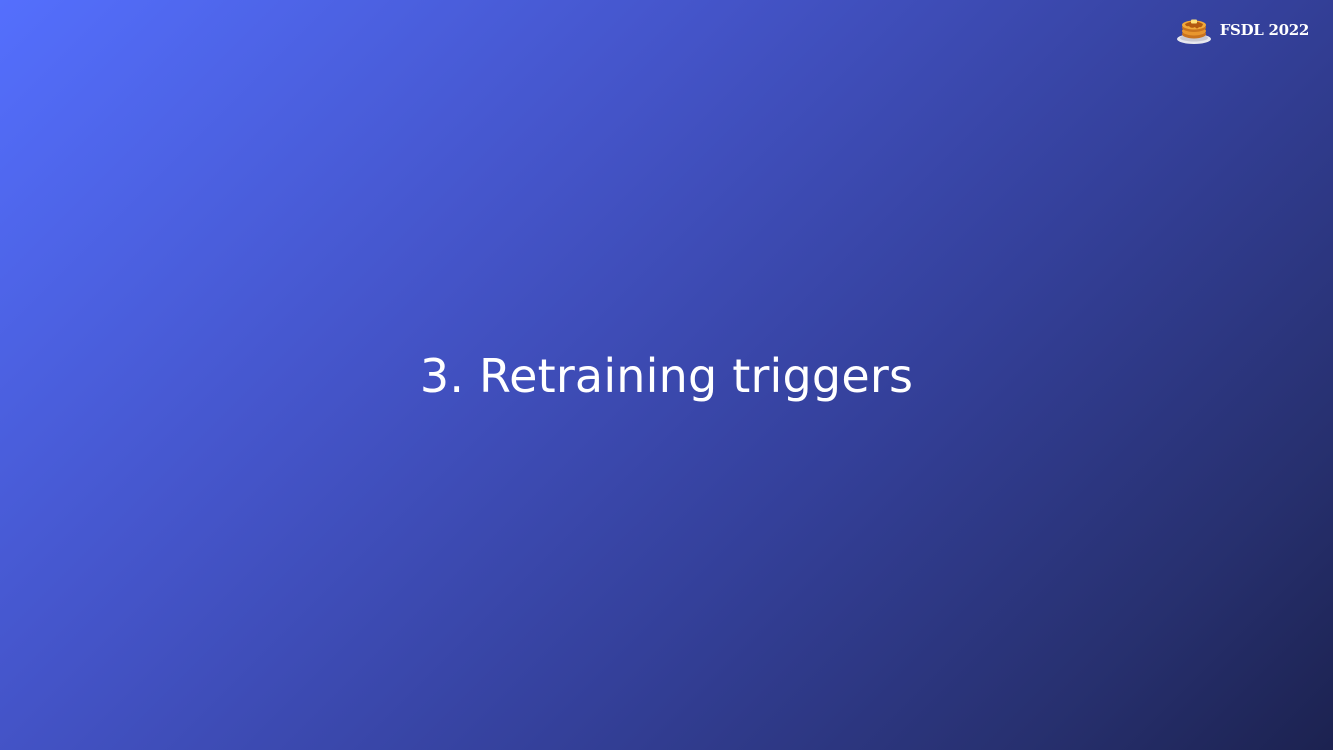 This screenshot has width=1333, height=750. Describe the element at coordinates (666, 376) in the screenshot. I see `slide-title: 3. Retraining triggers` at that location.